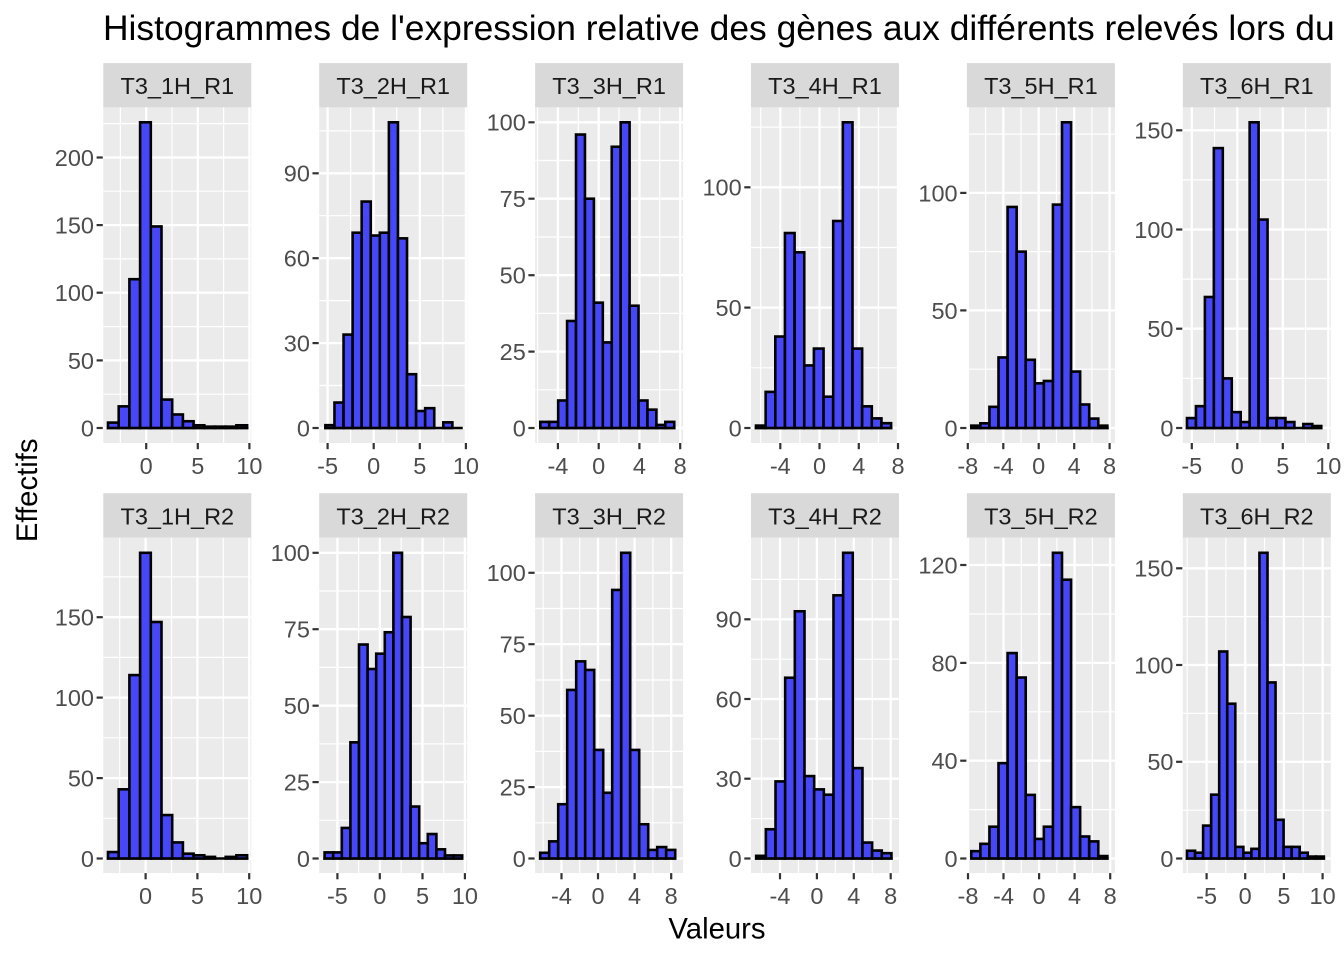  What do you see at coordinates (27, 490) in the screenshot?
I see `svg-text: Effectifs` at bounding box center [27, 490].